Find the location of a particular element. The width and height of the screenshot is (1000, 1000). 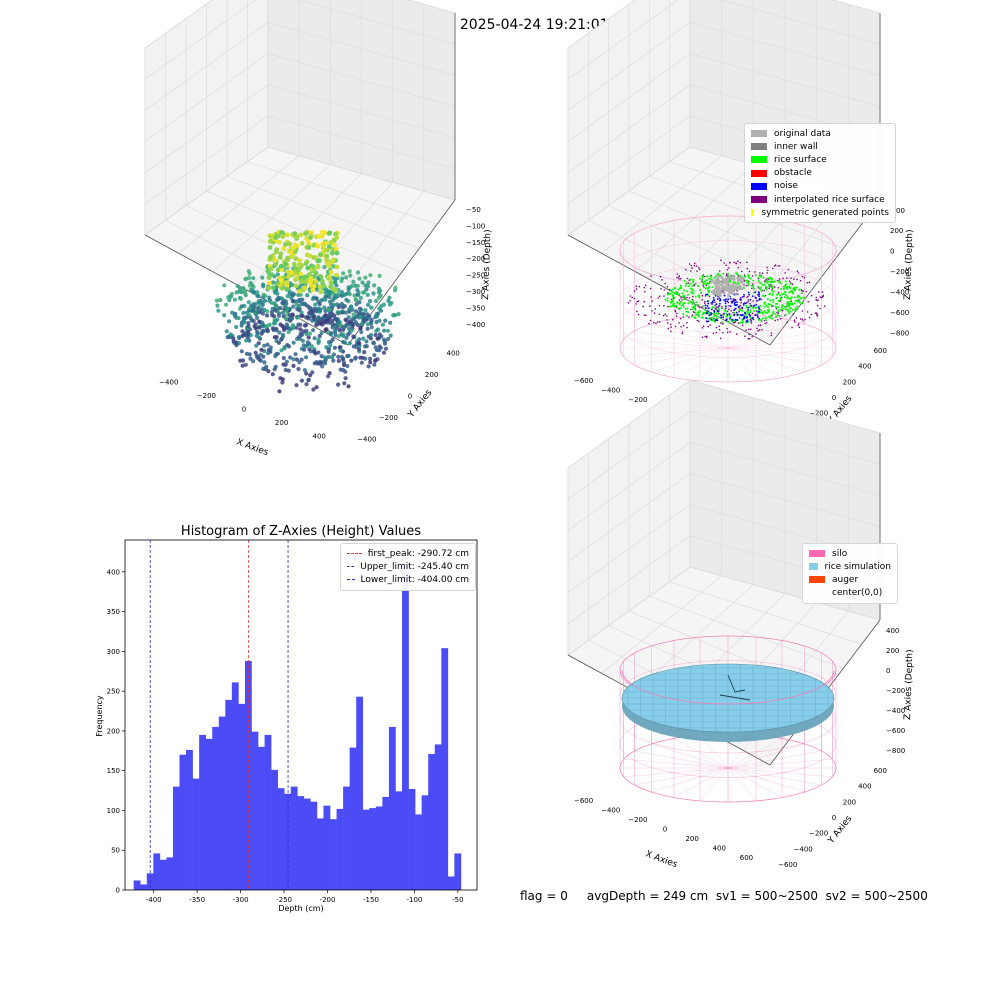

panel2-legend-label: inner wall is located at coordinates (796, 146).